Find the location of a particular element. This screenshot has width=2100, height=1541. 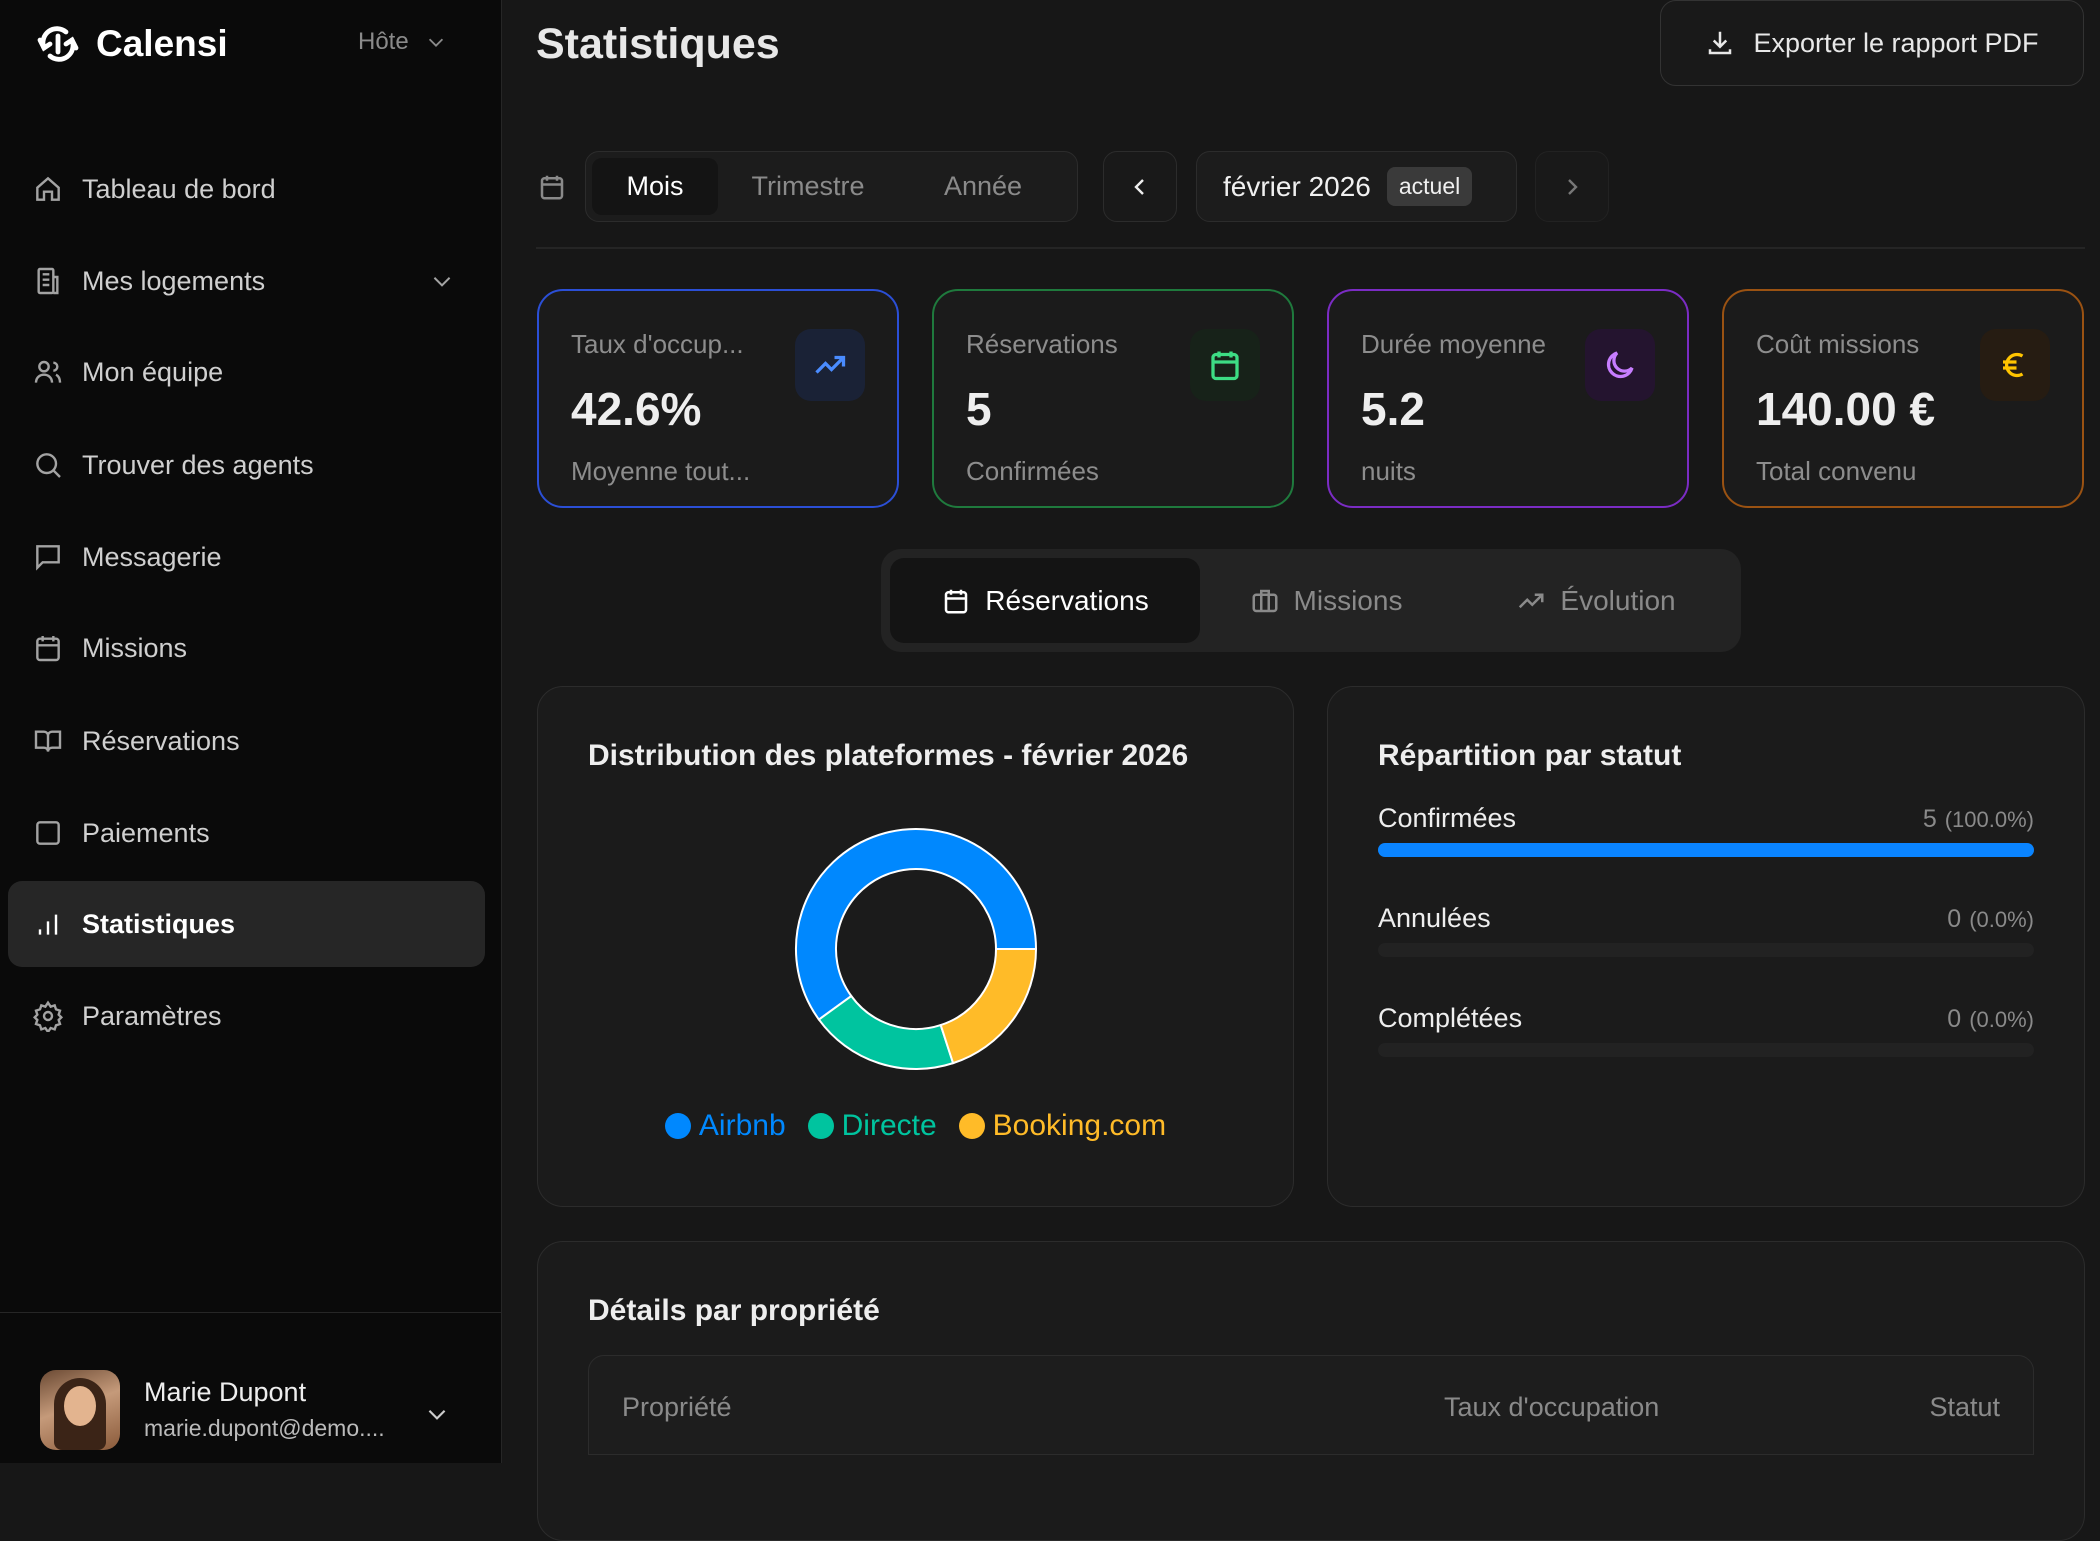

current-period: février 2026 actuel is located at coordinates (1356, 186).